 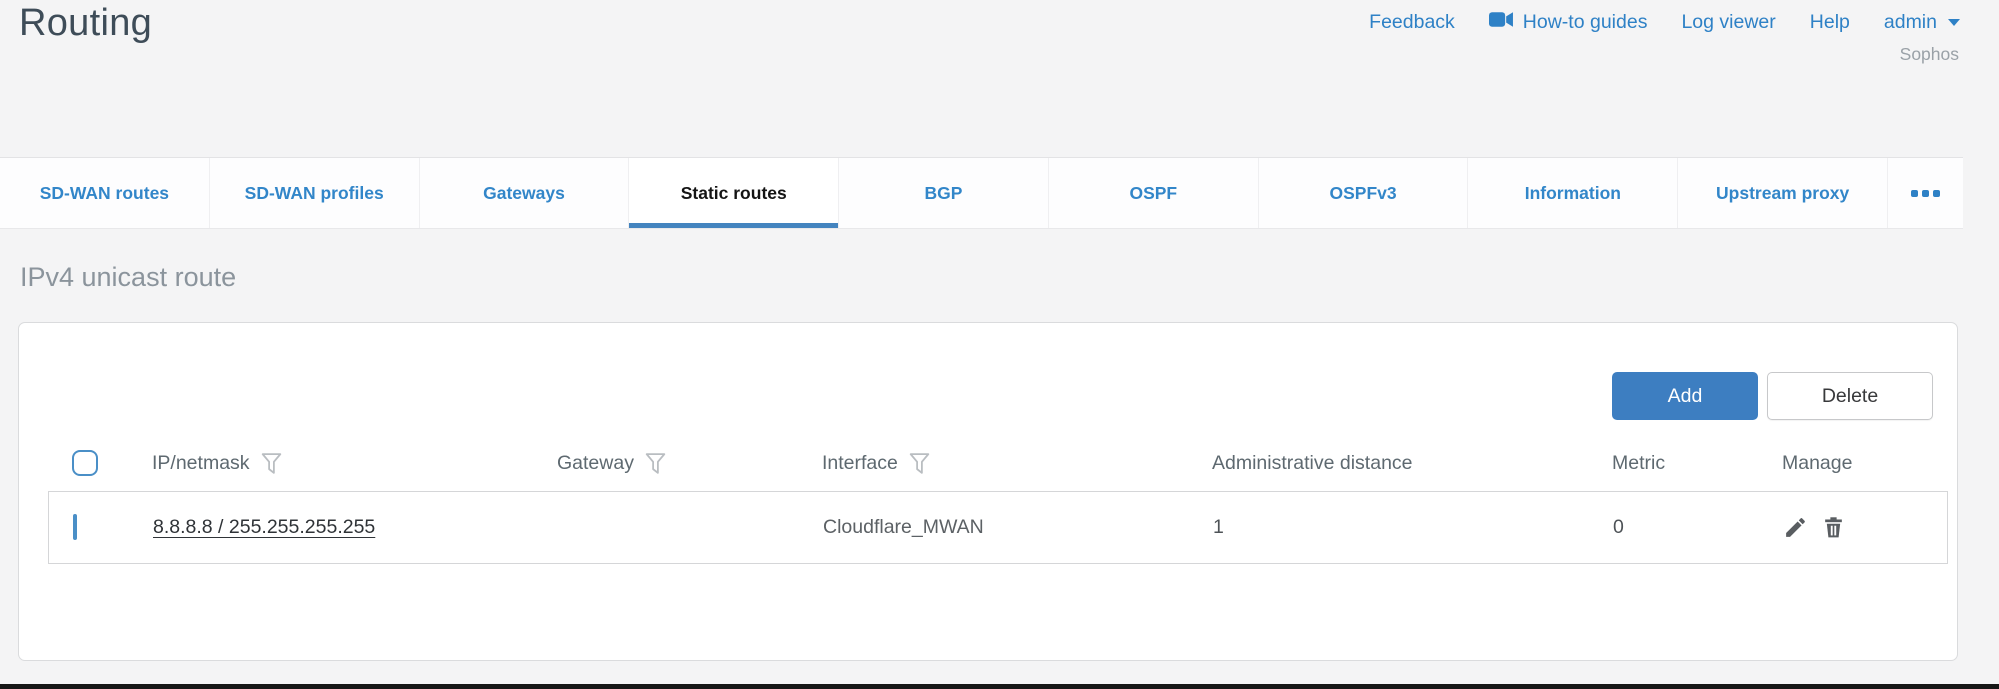 I want to click on add-button: Add, so click(x=1685, y=396).